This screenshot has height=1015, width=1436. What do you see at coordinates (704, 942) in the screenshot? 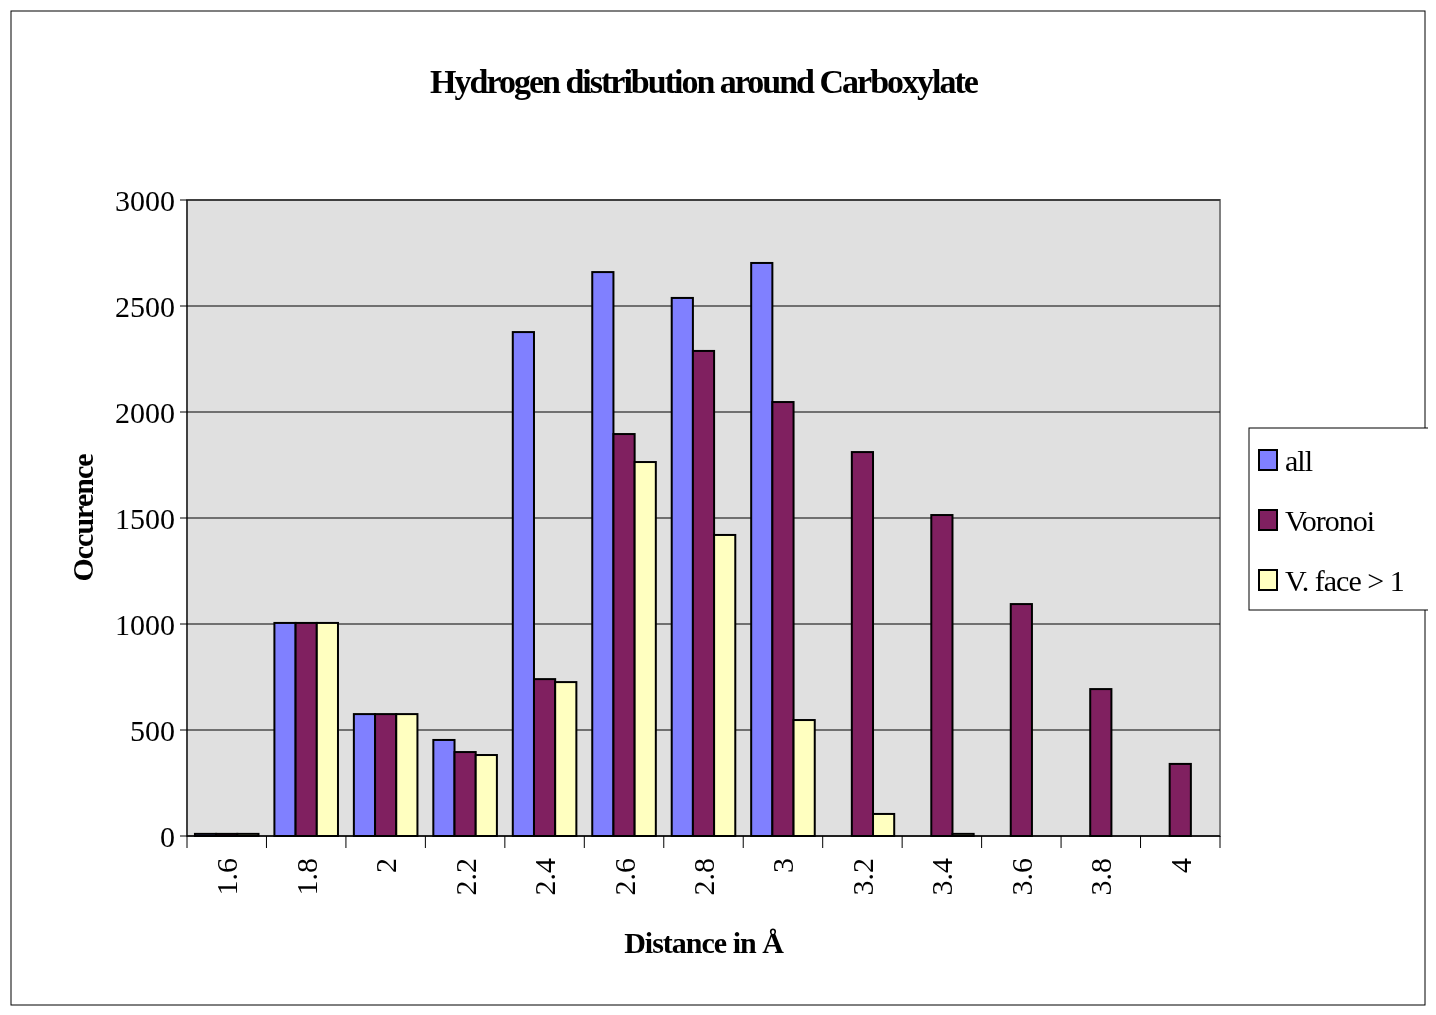
I see `x-axis-title: Distance in Å` at bounding box center [704, 942].